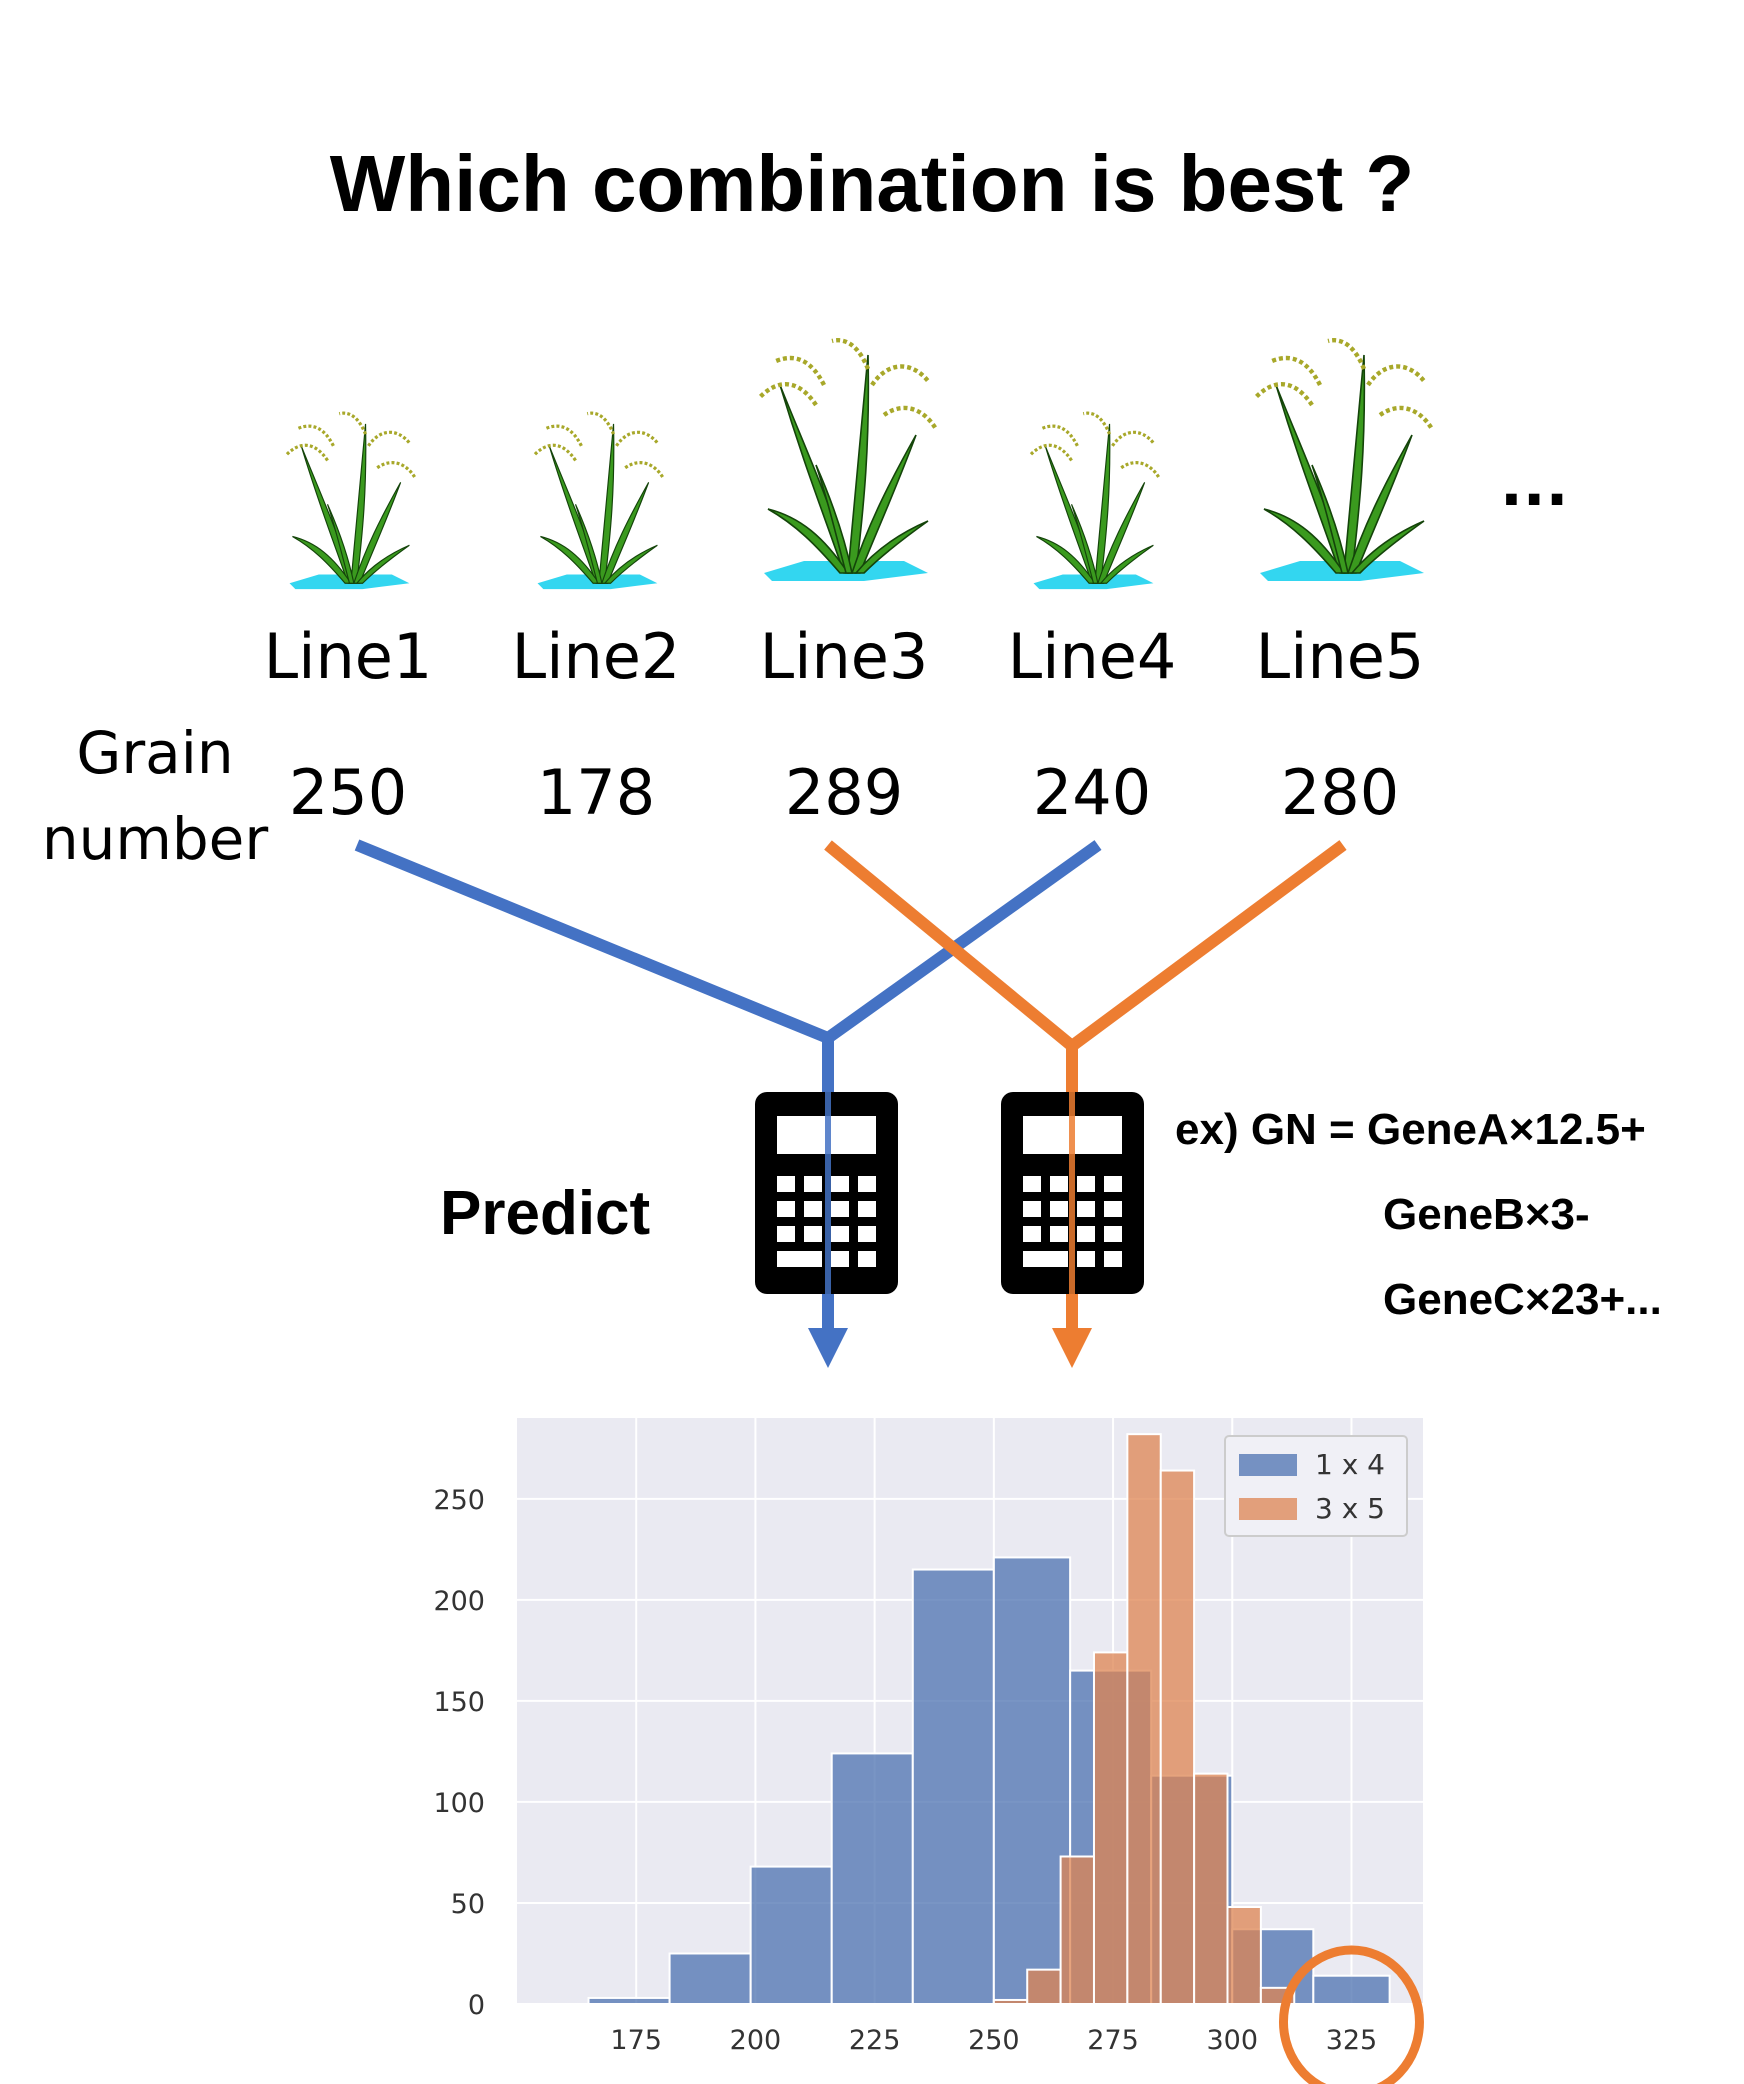  What do you see at coordinates (1340, 656) in the screenshot?
I see `line-label-5: Line5` at bounding box center [1340, 656].